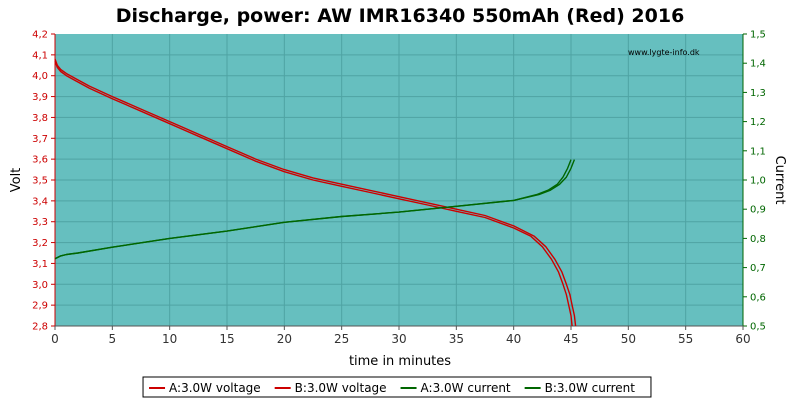  Describe the element at coordinates (758, 122) in the screenshot. I see `y-right-tick-label: 1,2` at that location.